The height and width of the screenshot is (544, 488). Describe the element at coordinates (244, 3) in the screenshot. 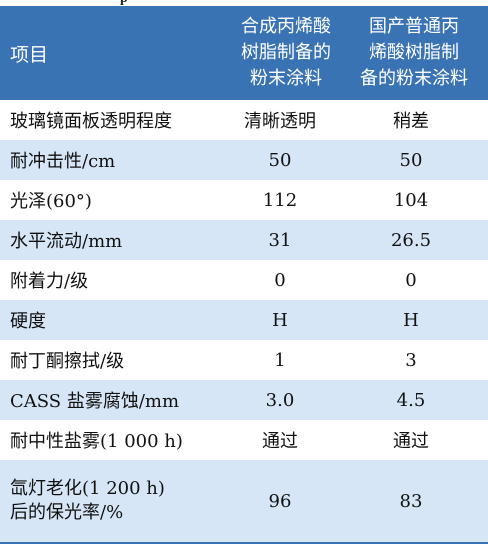

I see `top-caption-strip: p` at that location.